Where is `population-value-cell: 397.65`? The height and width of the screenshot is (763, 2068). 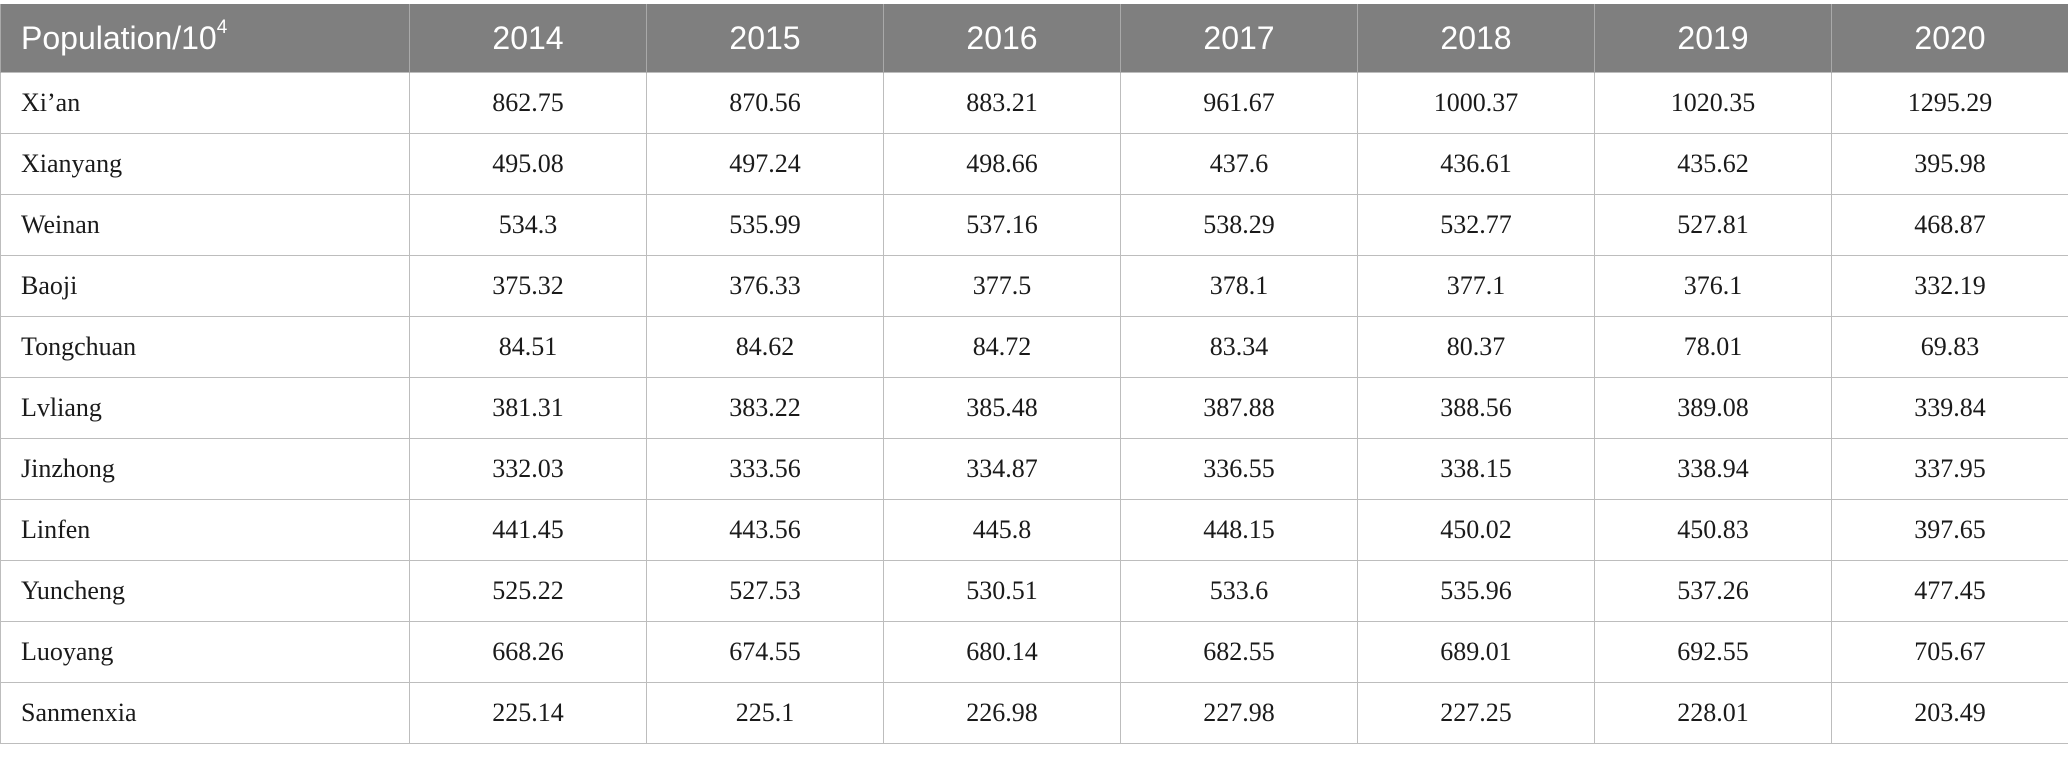 population-value-cell: 397.65 is located at coordinates (1949, 530).